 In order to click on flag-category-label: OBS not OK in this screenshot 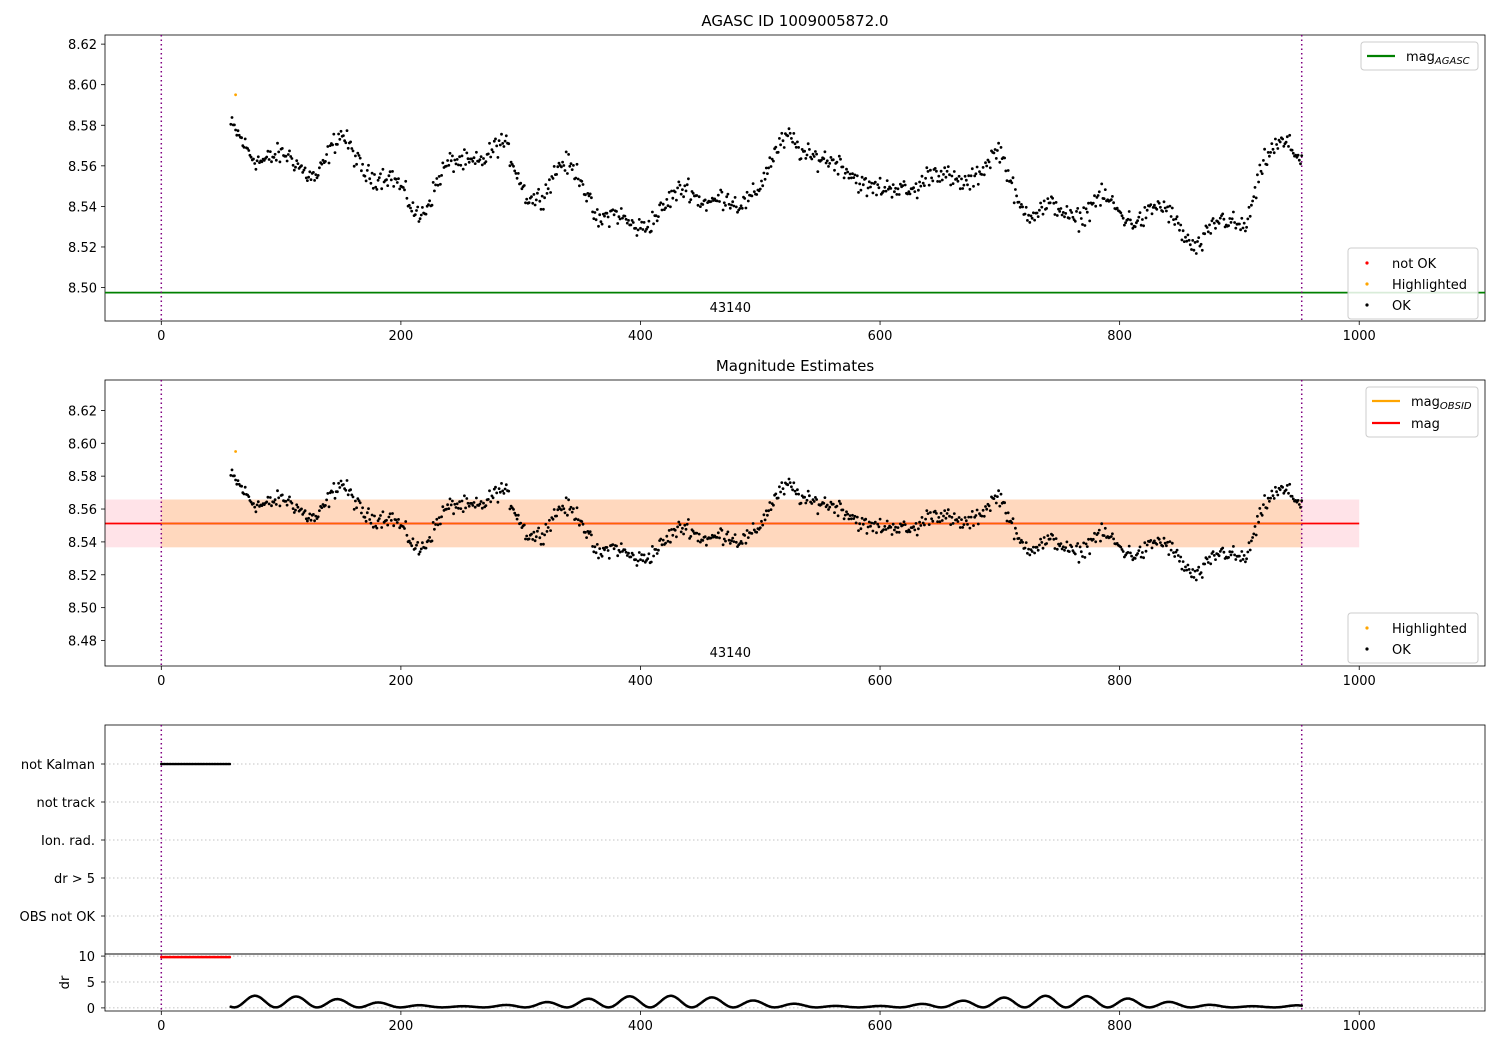, I will do `click(58, 917)`.